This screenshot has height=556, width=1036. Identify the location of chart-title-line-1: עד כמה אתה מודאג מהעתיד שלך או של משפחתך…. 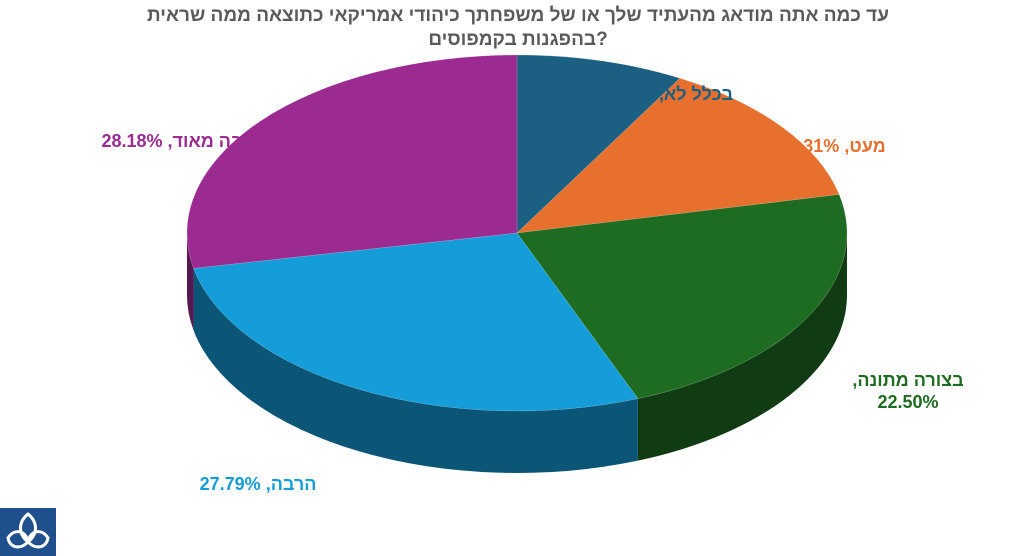
(518, 15).